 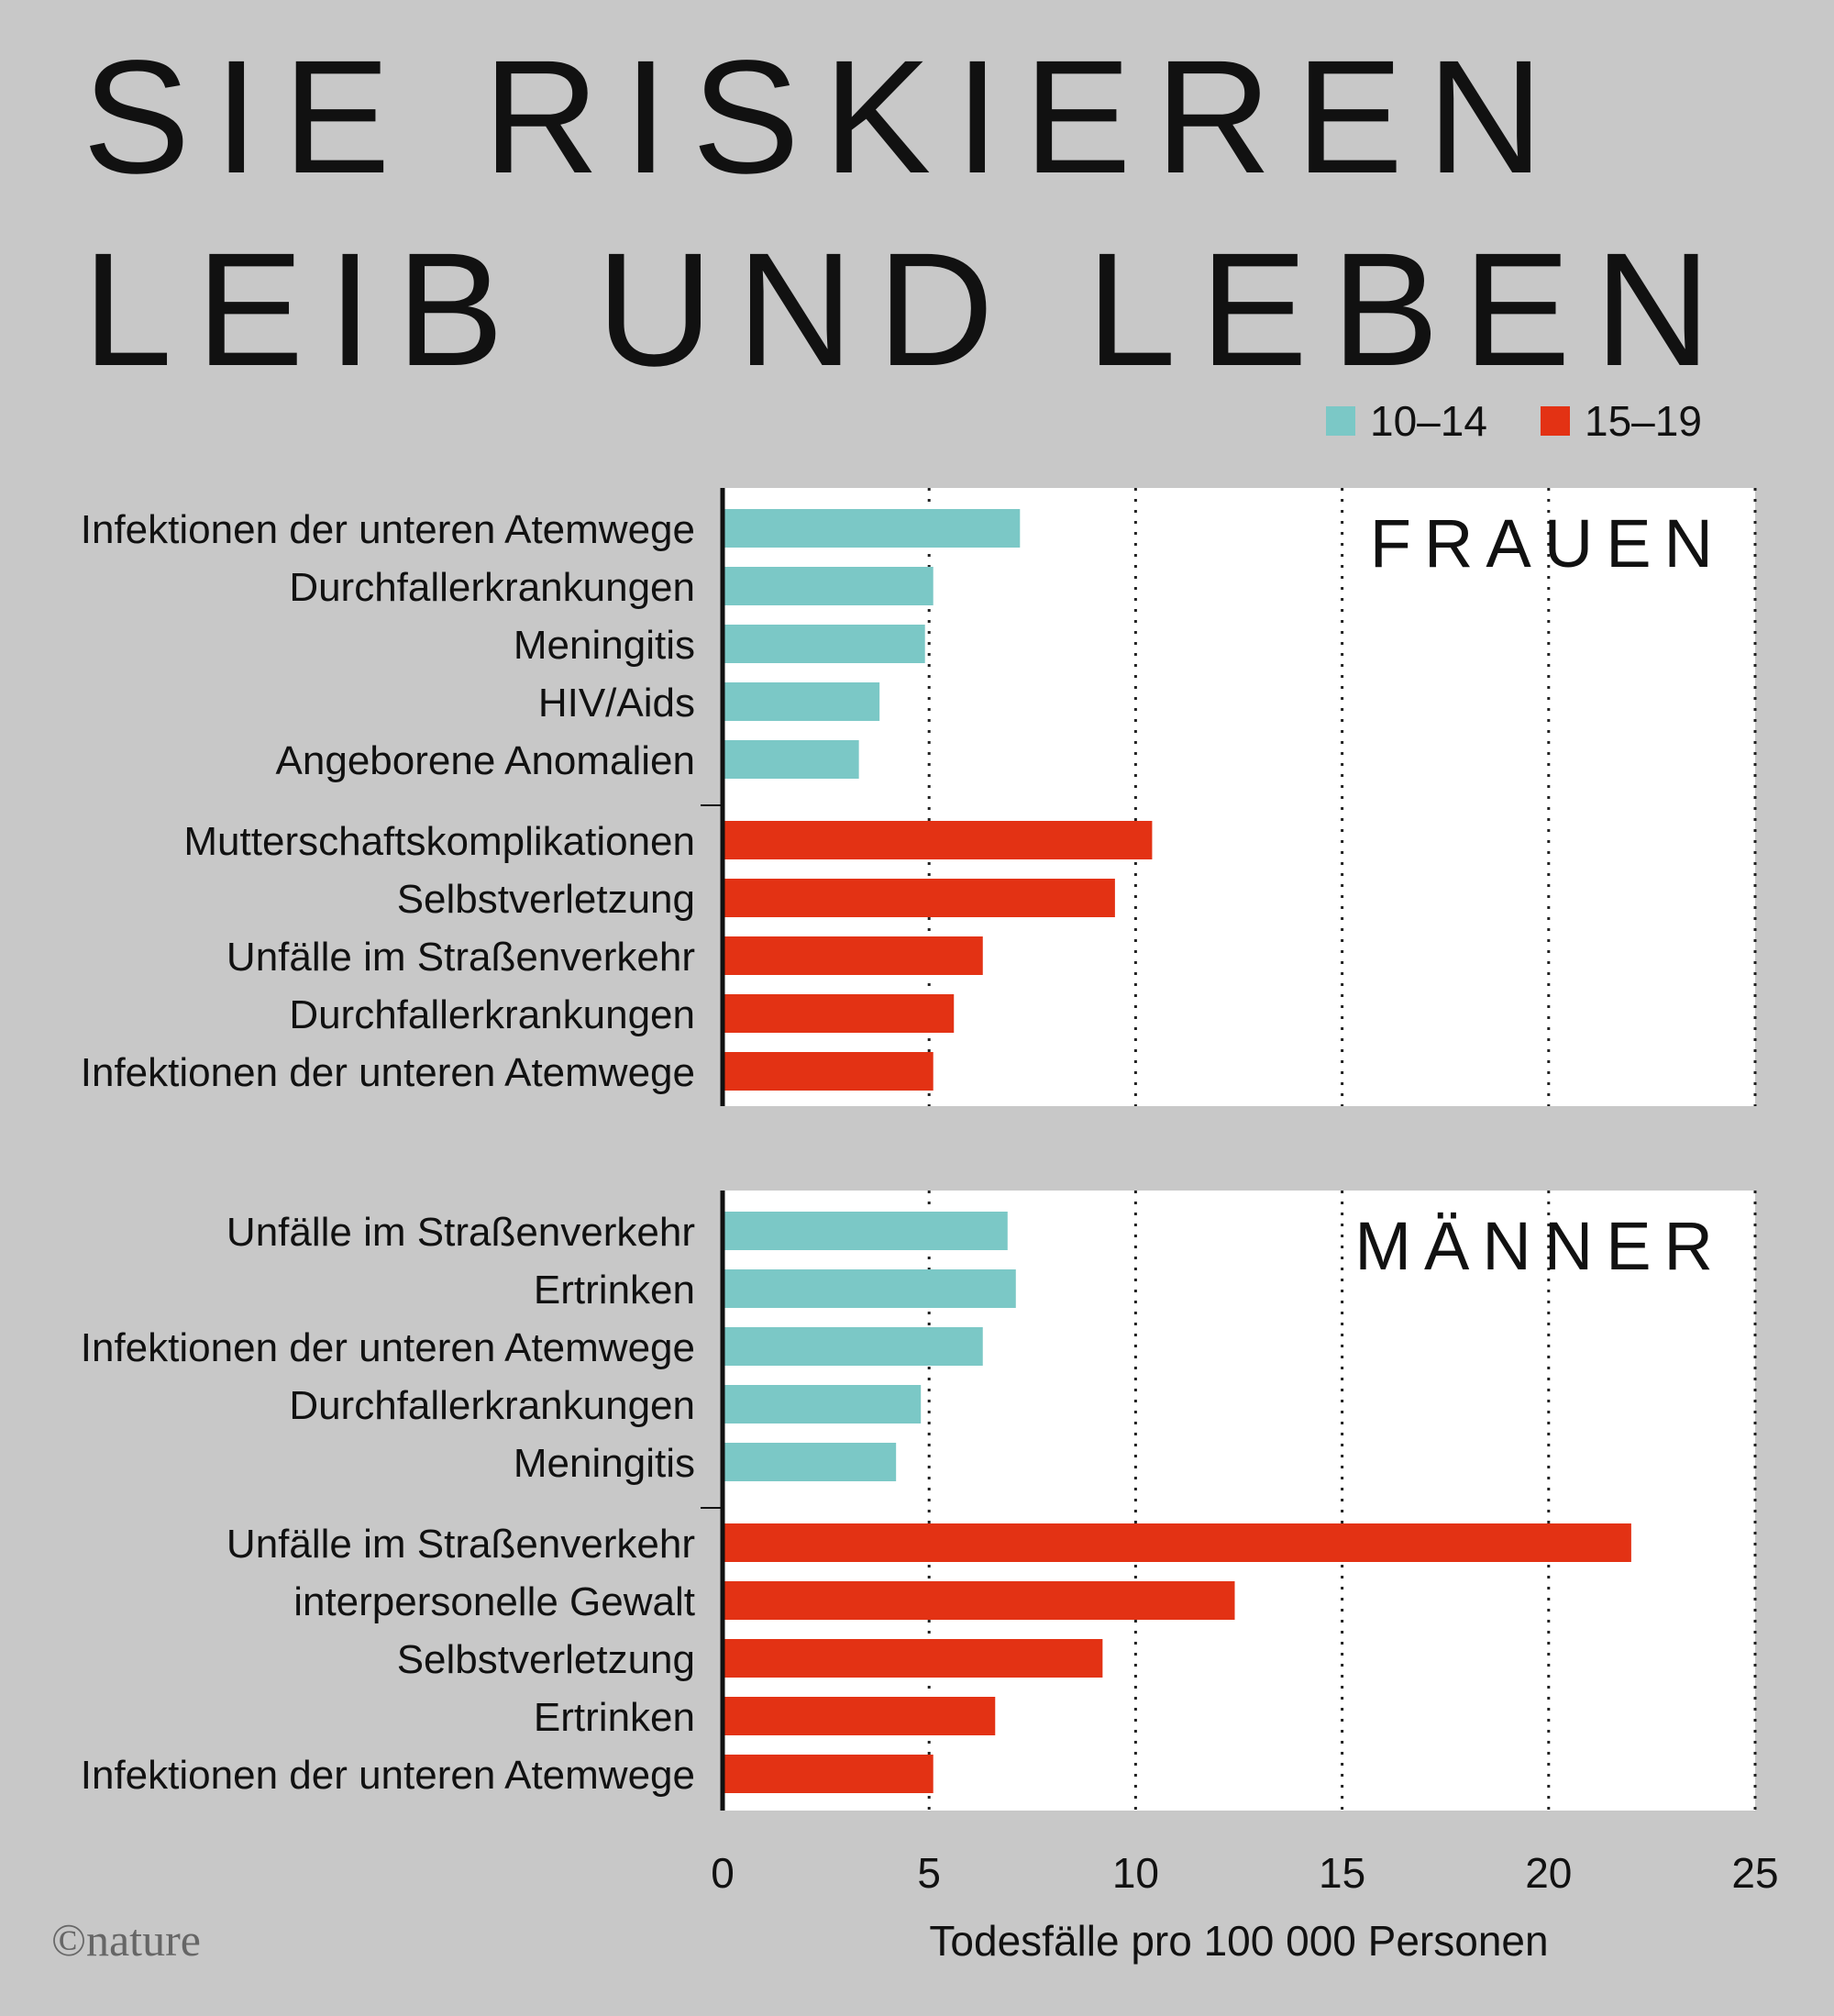 What do you see at coordinates (494, 1601) in the screenshot?
I see `category-label: interpersonelle Gewalt` at bounding box center [494, 1601].